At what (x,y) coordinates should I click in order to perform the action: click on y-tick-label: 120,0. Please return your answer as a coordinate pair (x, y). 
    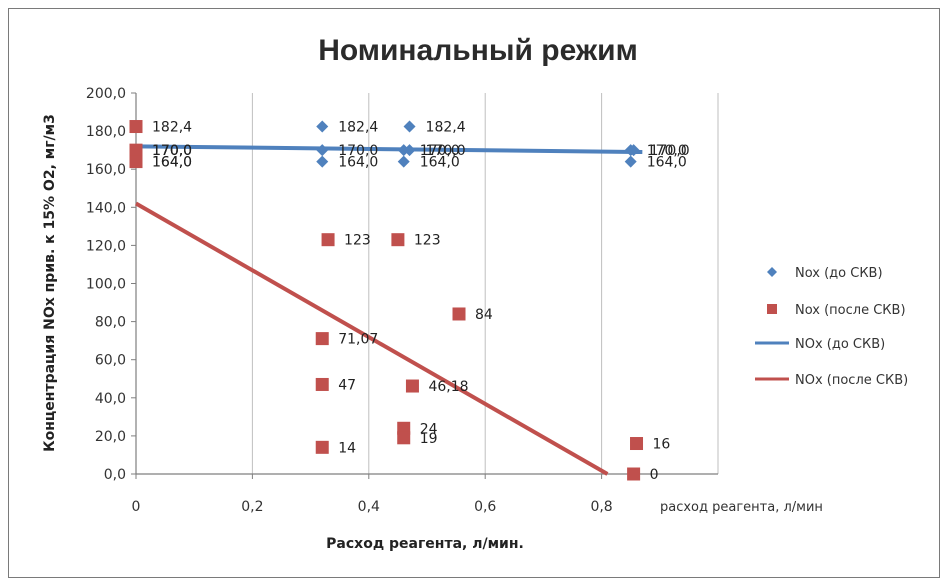
    Looking at the image, I should click on (106, 246).